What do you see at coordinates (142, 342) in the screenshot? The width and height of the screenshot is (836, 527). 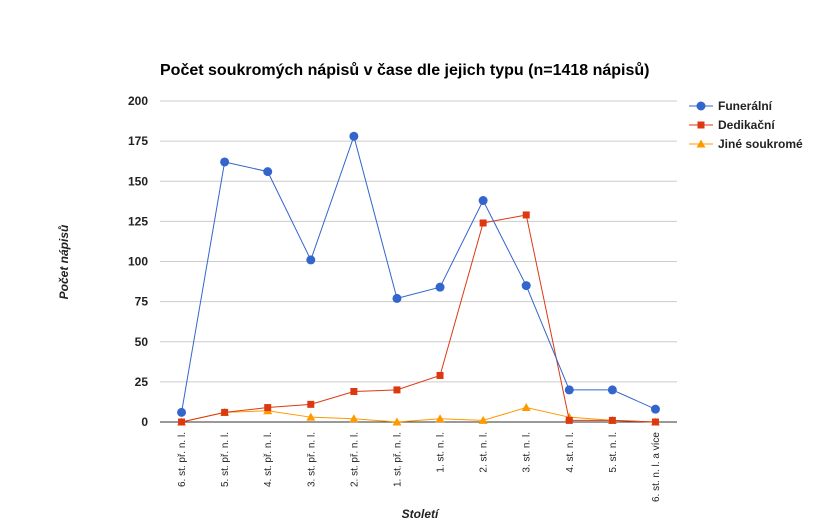 I see `y-tick-label: 50` at bounding box center [142, 342].